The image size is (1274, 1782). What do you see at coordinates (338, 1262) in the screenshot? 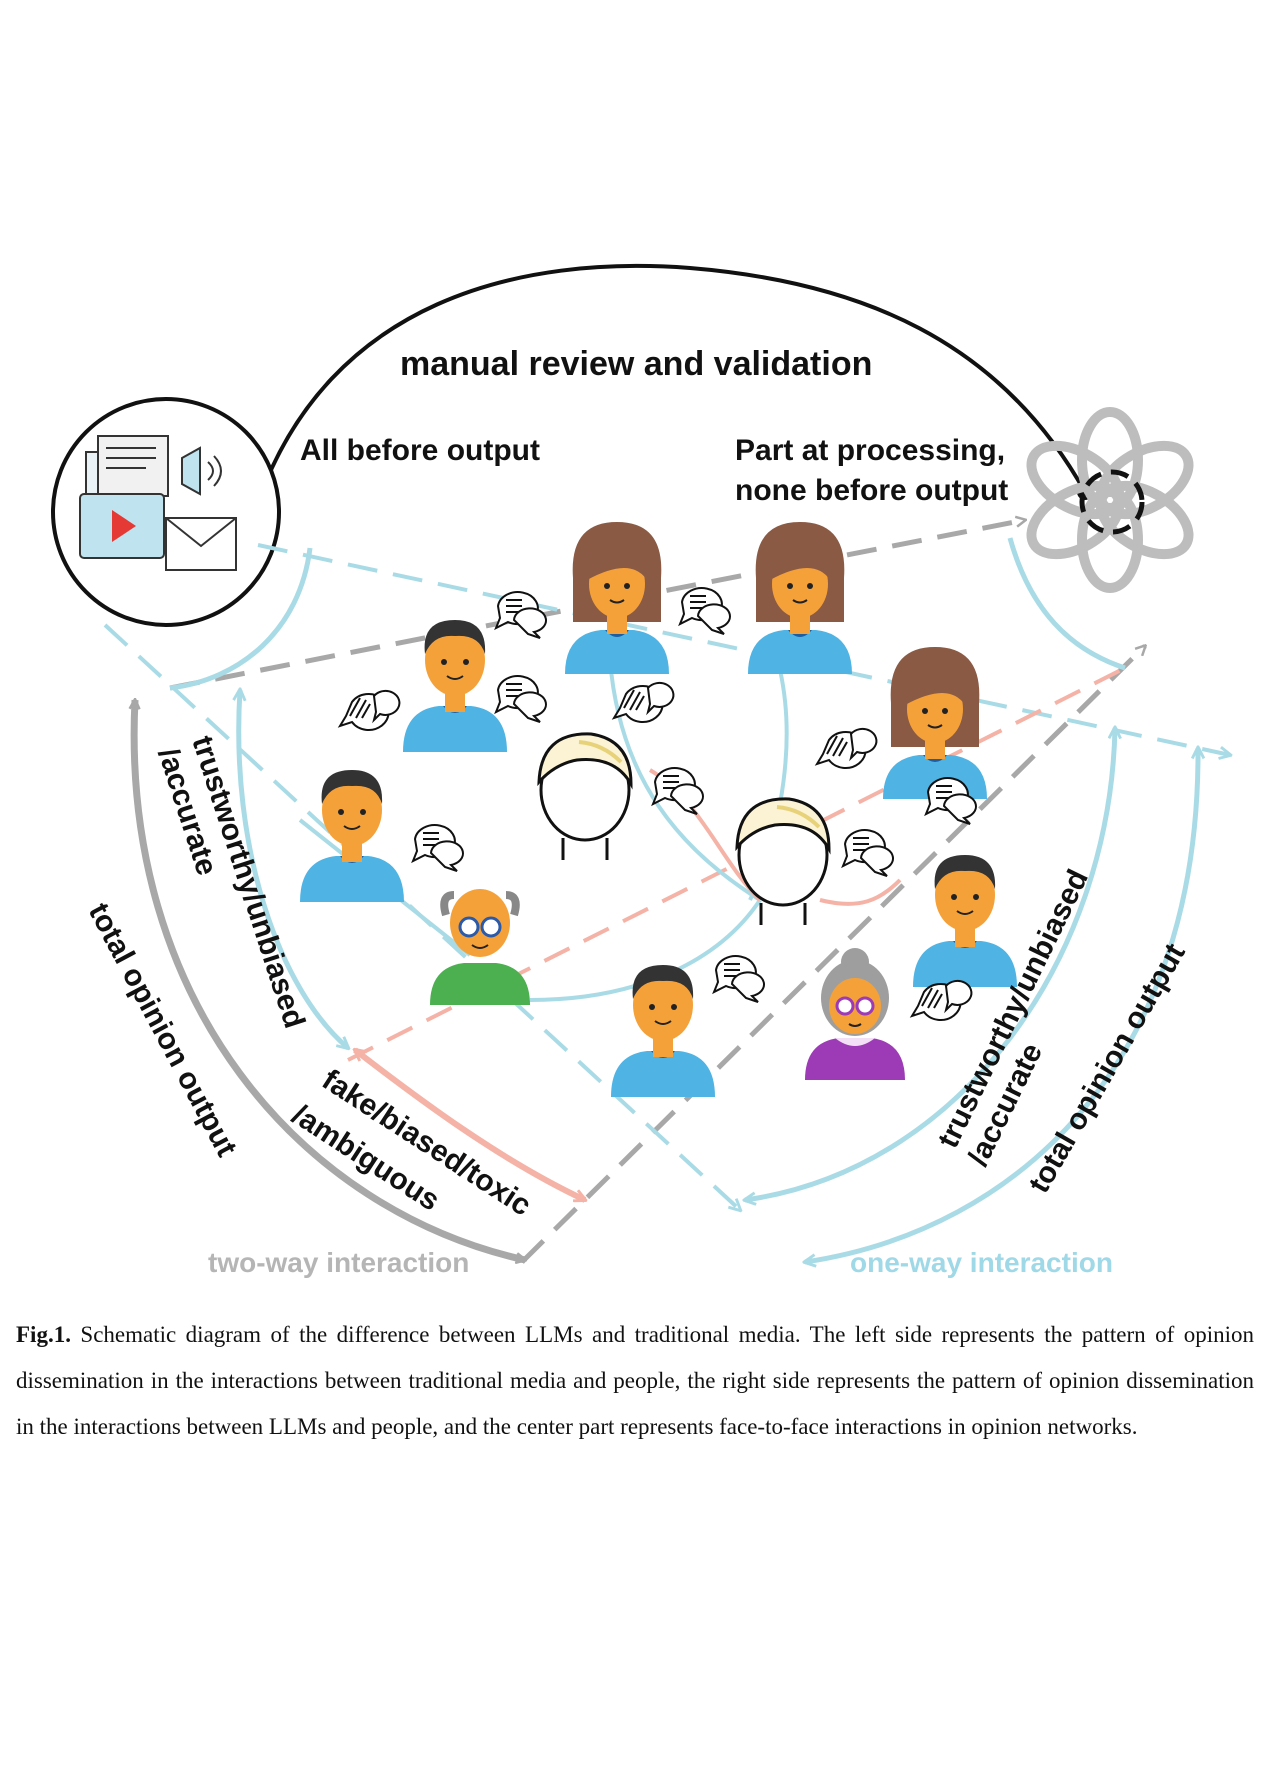
I see `legend-two-way: two-way interaction` at bounding box center [338, 1262].